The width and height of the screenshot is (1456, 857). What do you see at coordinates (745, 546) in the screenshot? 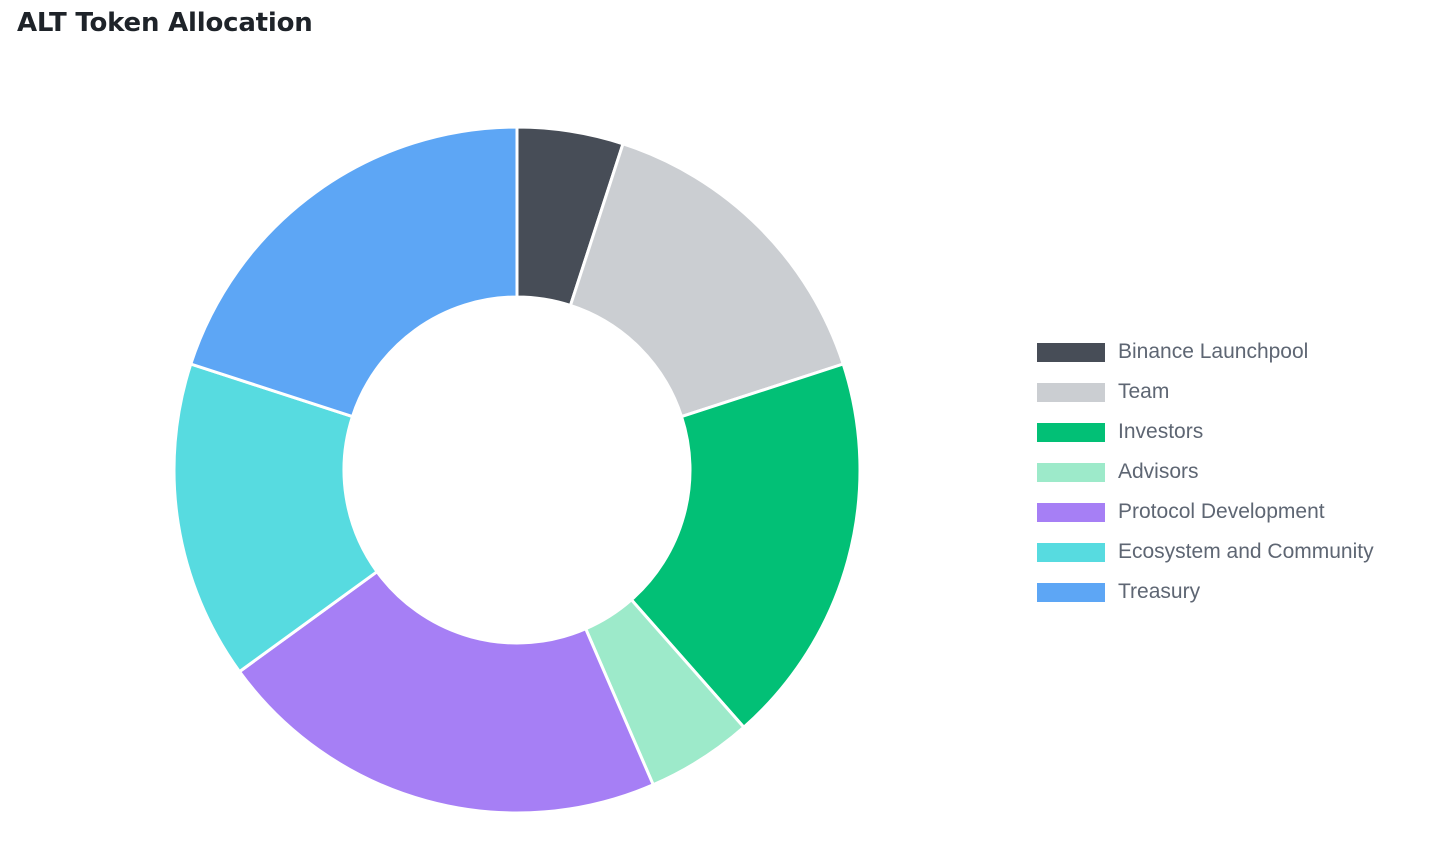
I see `slice-investors` at bounding box center [745, 546].